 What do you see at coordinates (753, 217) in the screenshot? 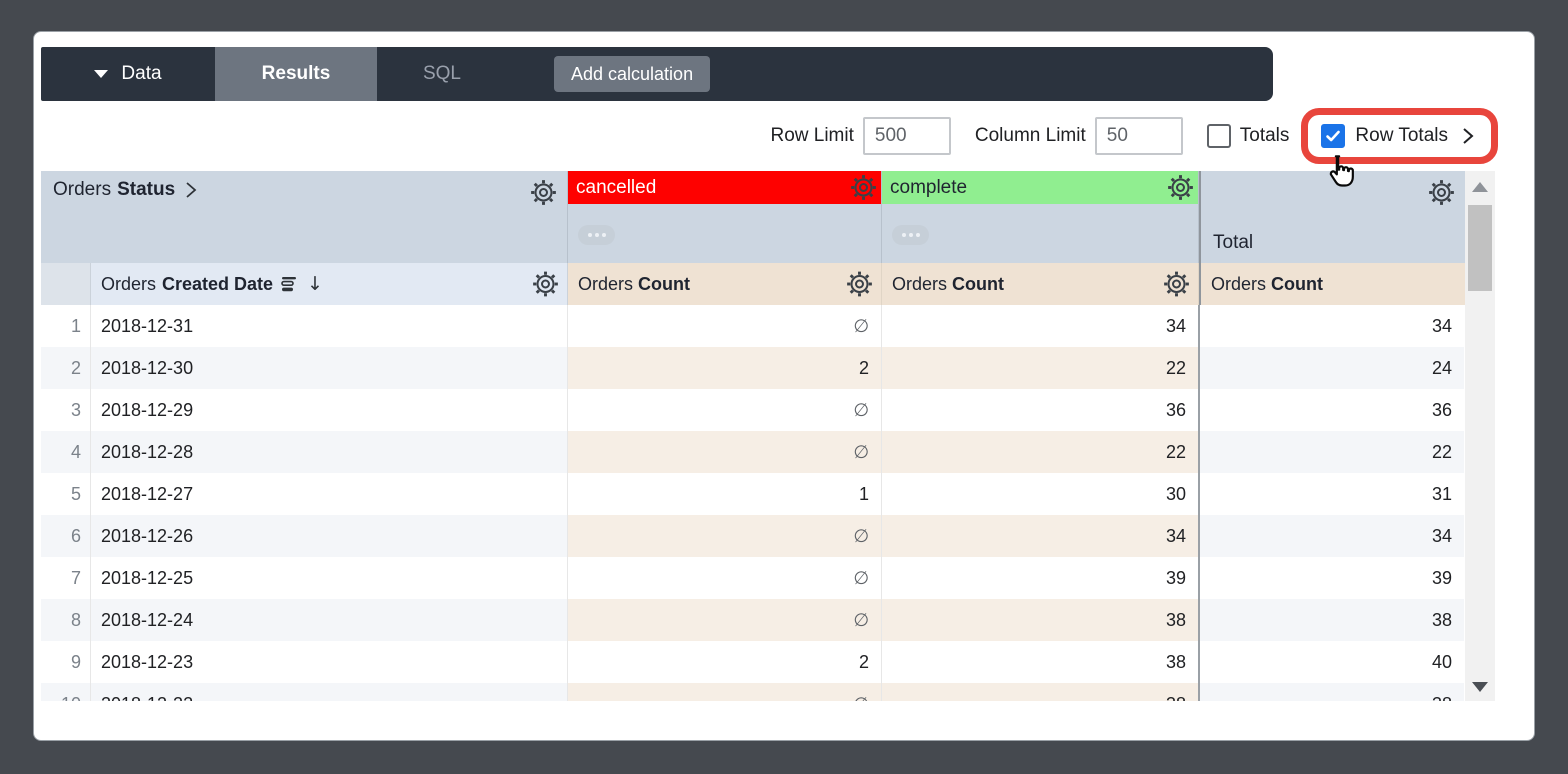
I see `pivot-header-row: Orders Status cancelled complete` at bounding box center [753, 217].